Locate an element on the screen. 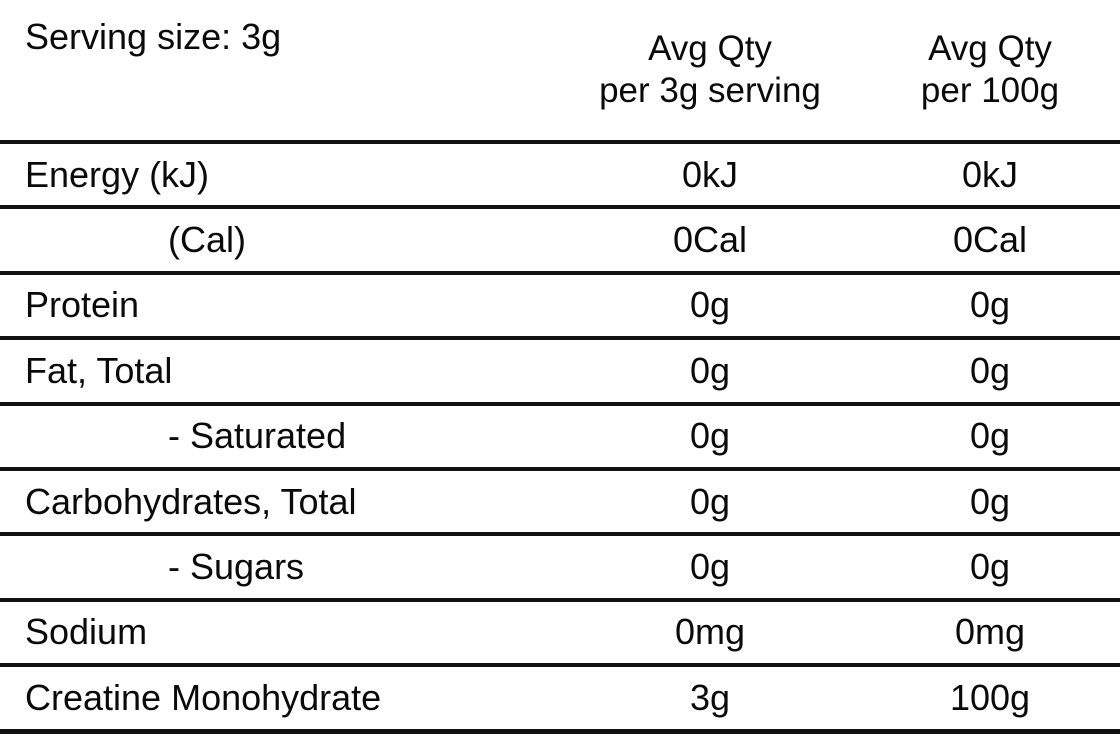 This screenshot has height=750, width=1120. value-per-serving: 0mg is located at coordinates (710, 632).